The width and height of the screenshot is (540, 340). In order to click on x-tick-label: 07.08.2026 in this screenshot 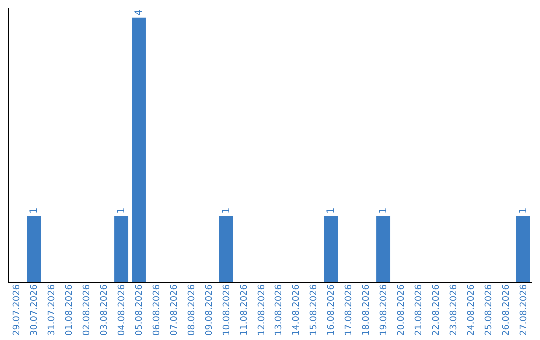, I will do `click(175, 310)`.